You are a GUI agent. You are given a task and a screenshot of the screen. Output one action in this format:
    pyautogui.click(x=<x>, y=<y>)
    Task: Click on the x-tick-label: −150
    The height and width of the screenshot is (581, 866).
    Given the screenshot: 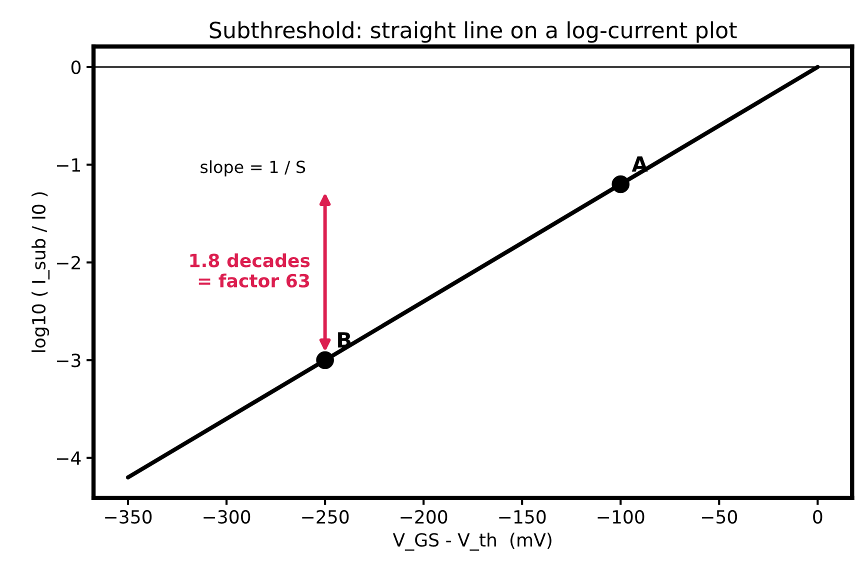 What is the action you would take?
    pyautogui.click(x=522, y=517)
    